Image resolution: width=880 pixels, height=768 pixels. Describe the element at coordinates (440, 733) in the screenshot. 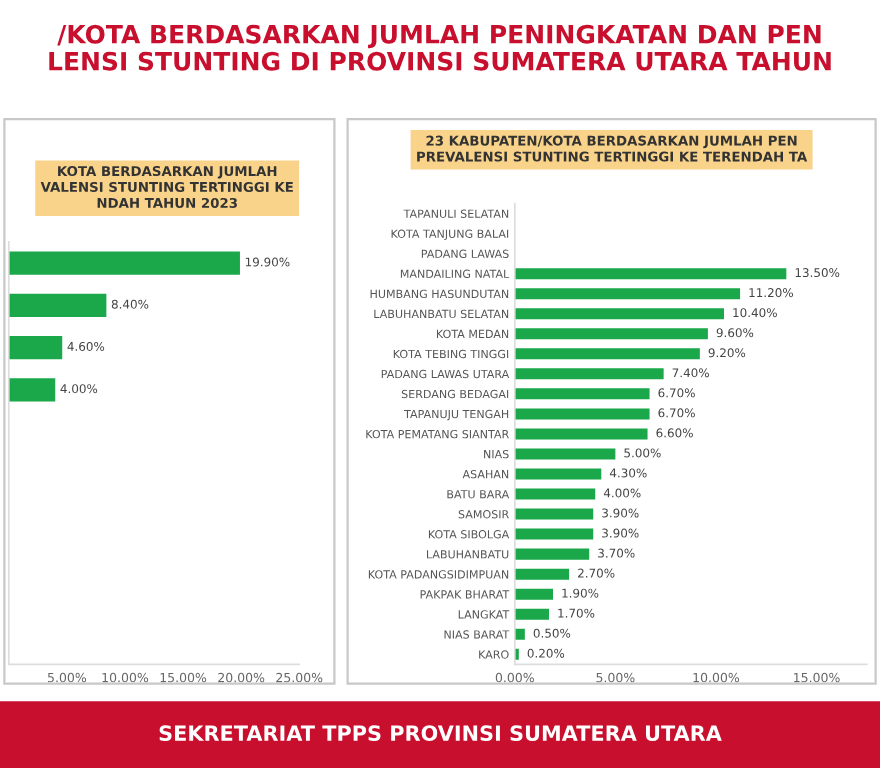

I see `text: SEKRETARIAT TPPS PROVINSI SUMATERA UTARA` at that location.